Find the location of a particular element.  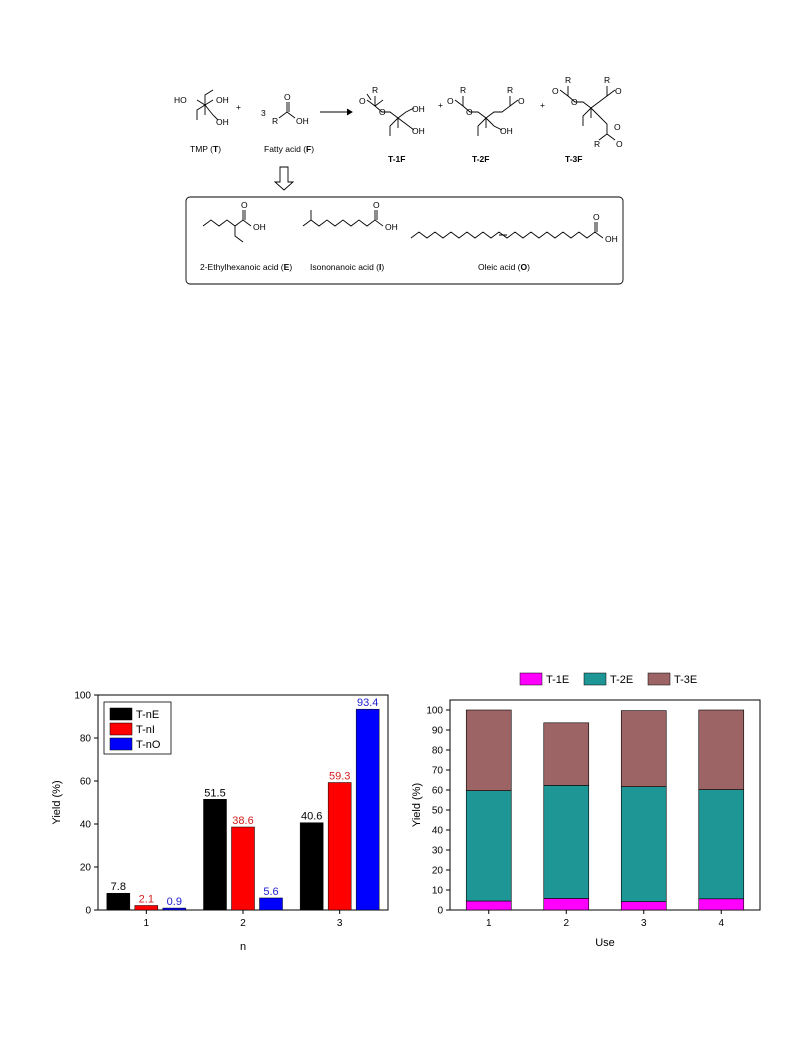

data-label: 40.6 is located at coordinates (311, 817).